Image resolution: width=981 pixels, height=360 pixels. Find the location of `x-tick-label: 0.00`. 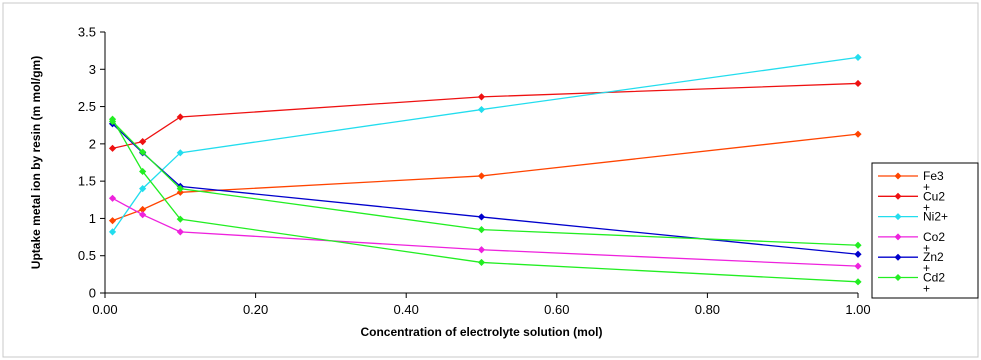

x-tick-label: 0.00 is located at coordinates (104, 309).